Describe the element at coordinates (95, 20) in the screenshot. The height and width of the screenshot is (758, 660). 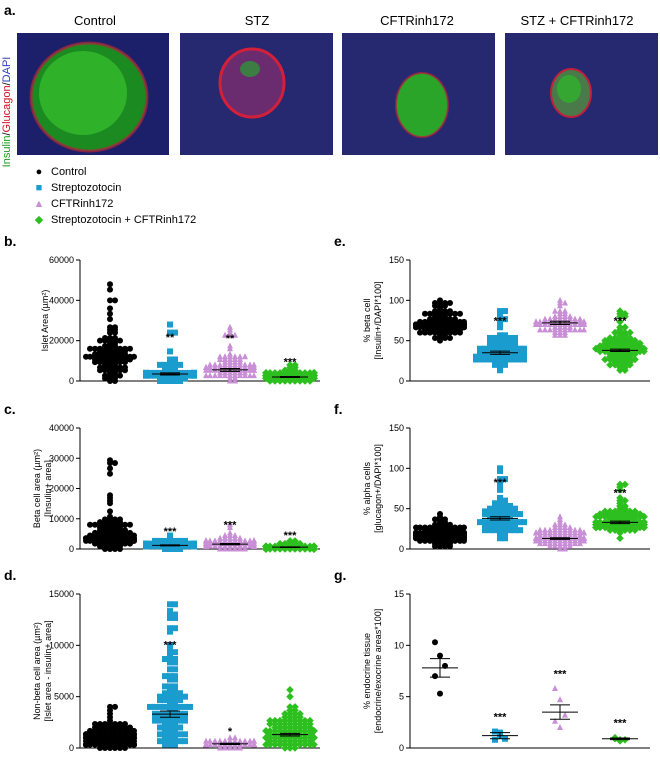
I see `micrograph-title-control: Control` at that location.